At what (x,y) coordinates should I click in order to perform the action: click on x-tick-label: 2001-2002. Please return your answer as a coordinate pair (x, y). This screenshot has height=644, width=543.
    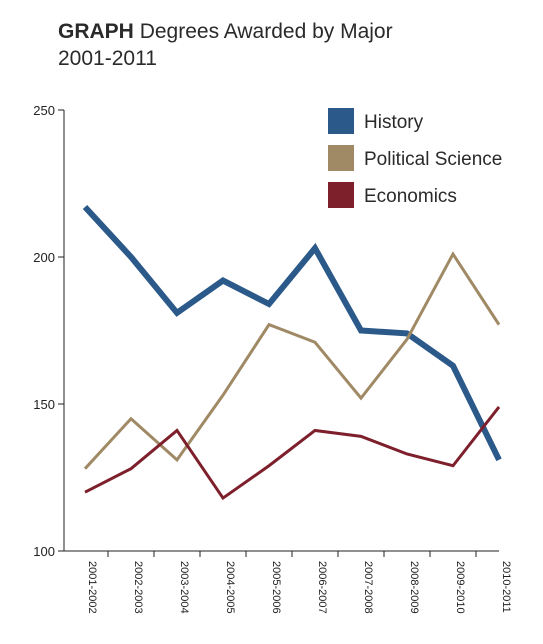
    Looking at the image, I should click on (92, 587).